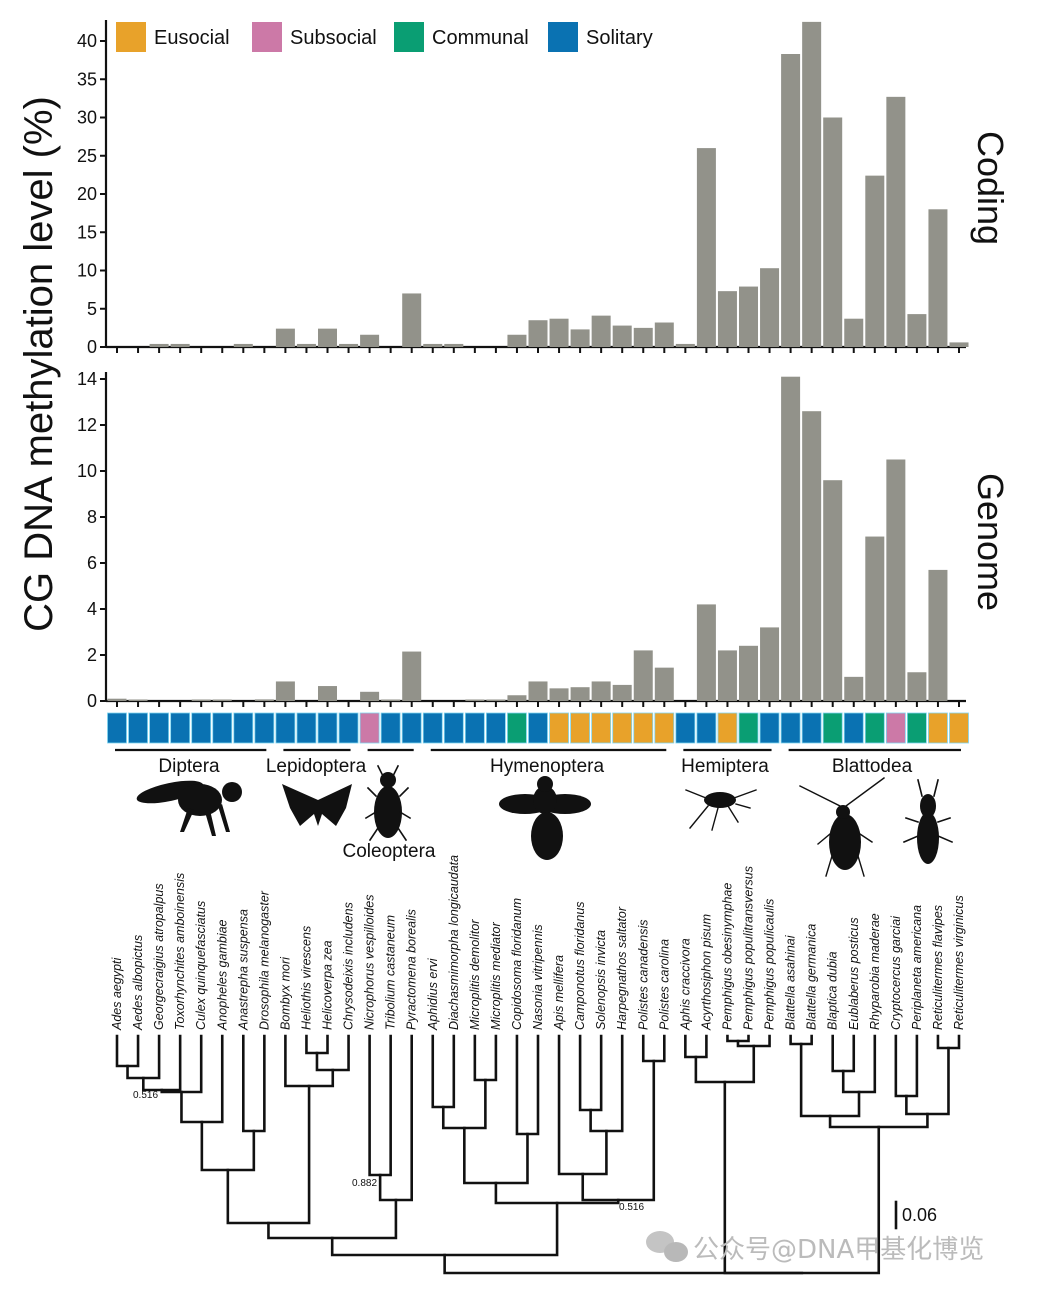 The image size is (1047, 1291). Describe the element at coordinates (159, 956) in the screenshot. I see `species-label: Georgecraigius atropalpus` at that location.